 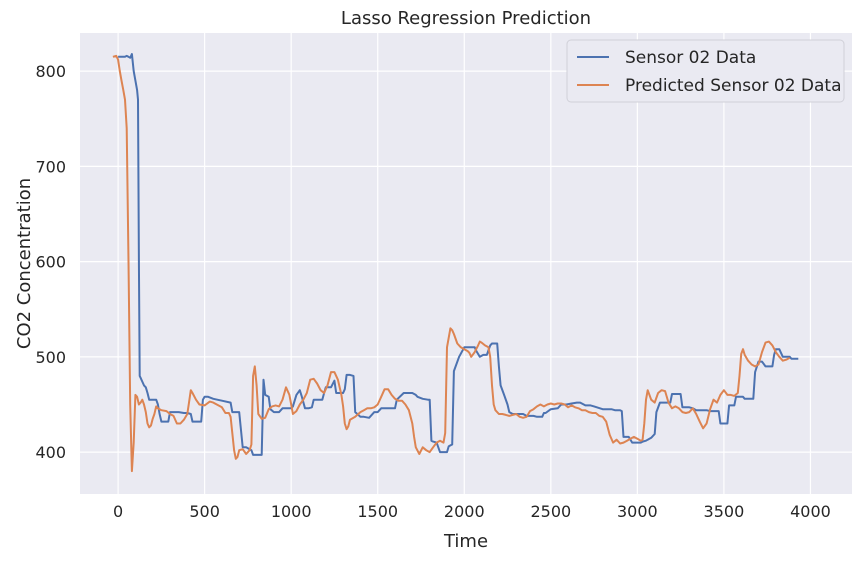 What do you see at coordinates (50, 71) in the screenshot?
I see `y-tick-label: 800` at bounding box center [50, 71].